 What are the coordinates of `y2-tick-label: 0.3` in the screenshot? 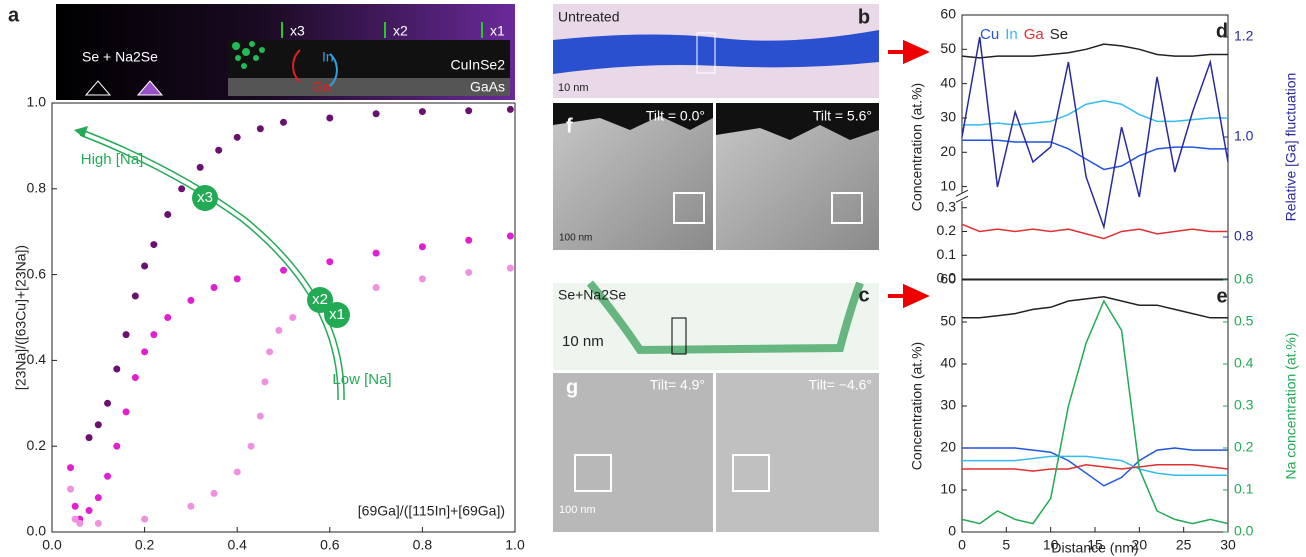 It's located at (1244, 405).